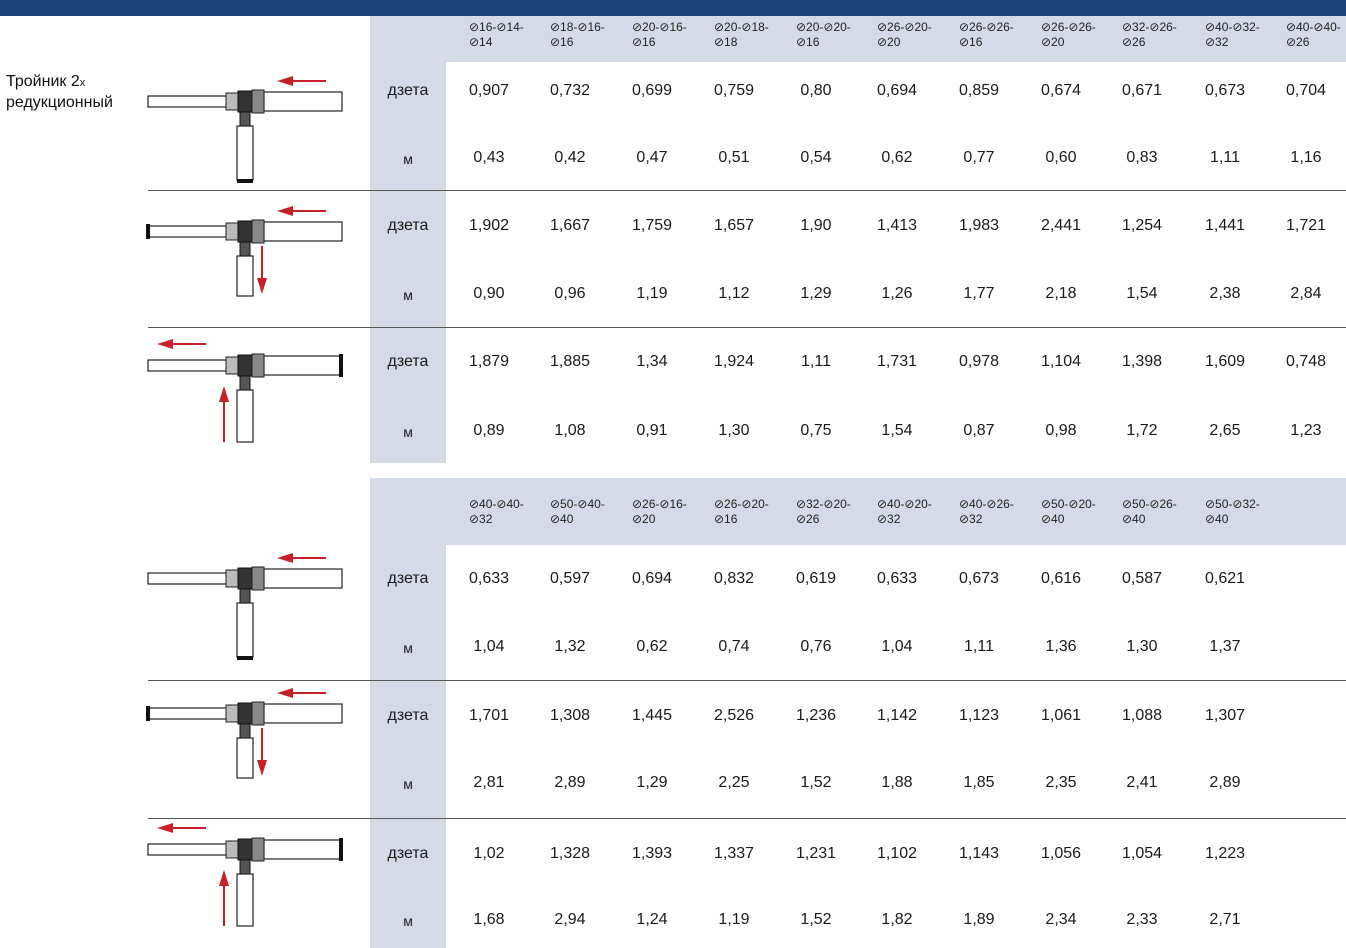 The width and height of the screenshot is (1346, 948). Describe the element at coordinates (816, 90) in the screenshot. I see `zeta-value: 0,80` at that location.